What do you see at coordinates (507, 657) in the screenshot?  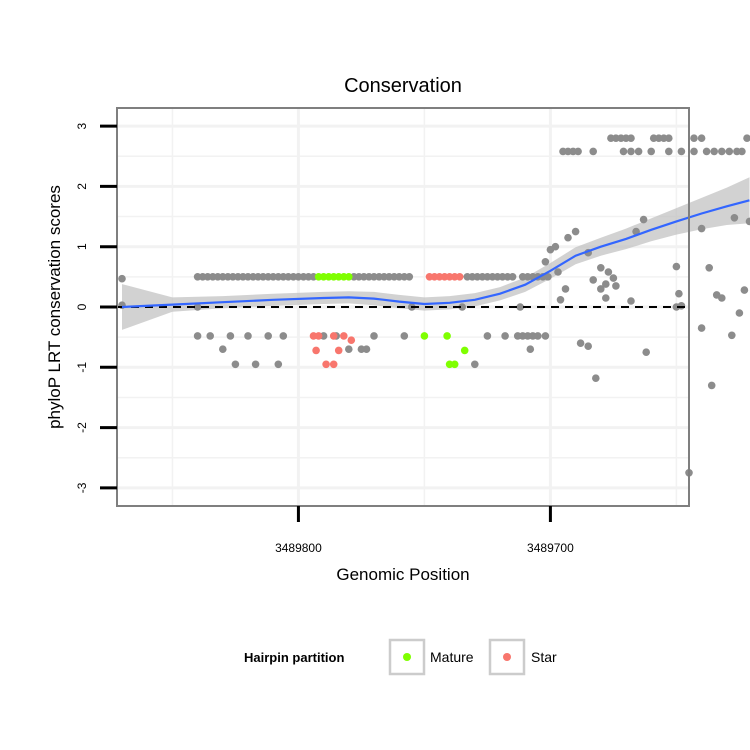 I see `legend-marker-star` at bounding box center [507, 657].